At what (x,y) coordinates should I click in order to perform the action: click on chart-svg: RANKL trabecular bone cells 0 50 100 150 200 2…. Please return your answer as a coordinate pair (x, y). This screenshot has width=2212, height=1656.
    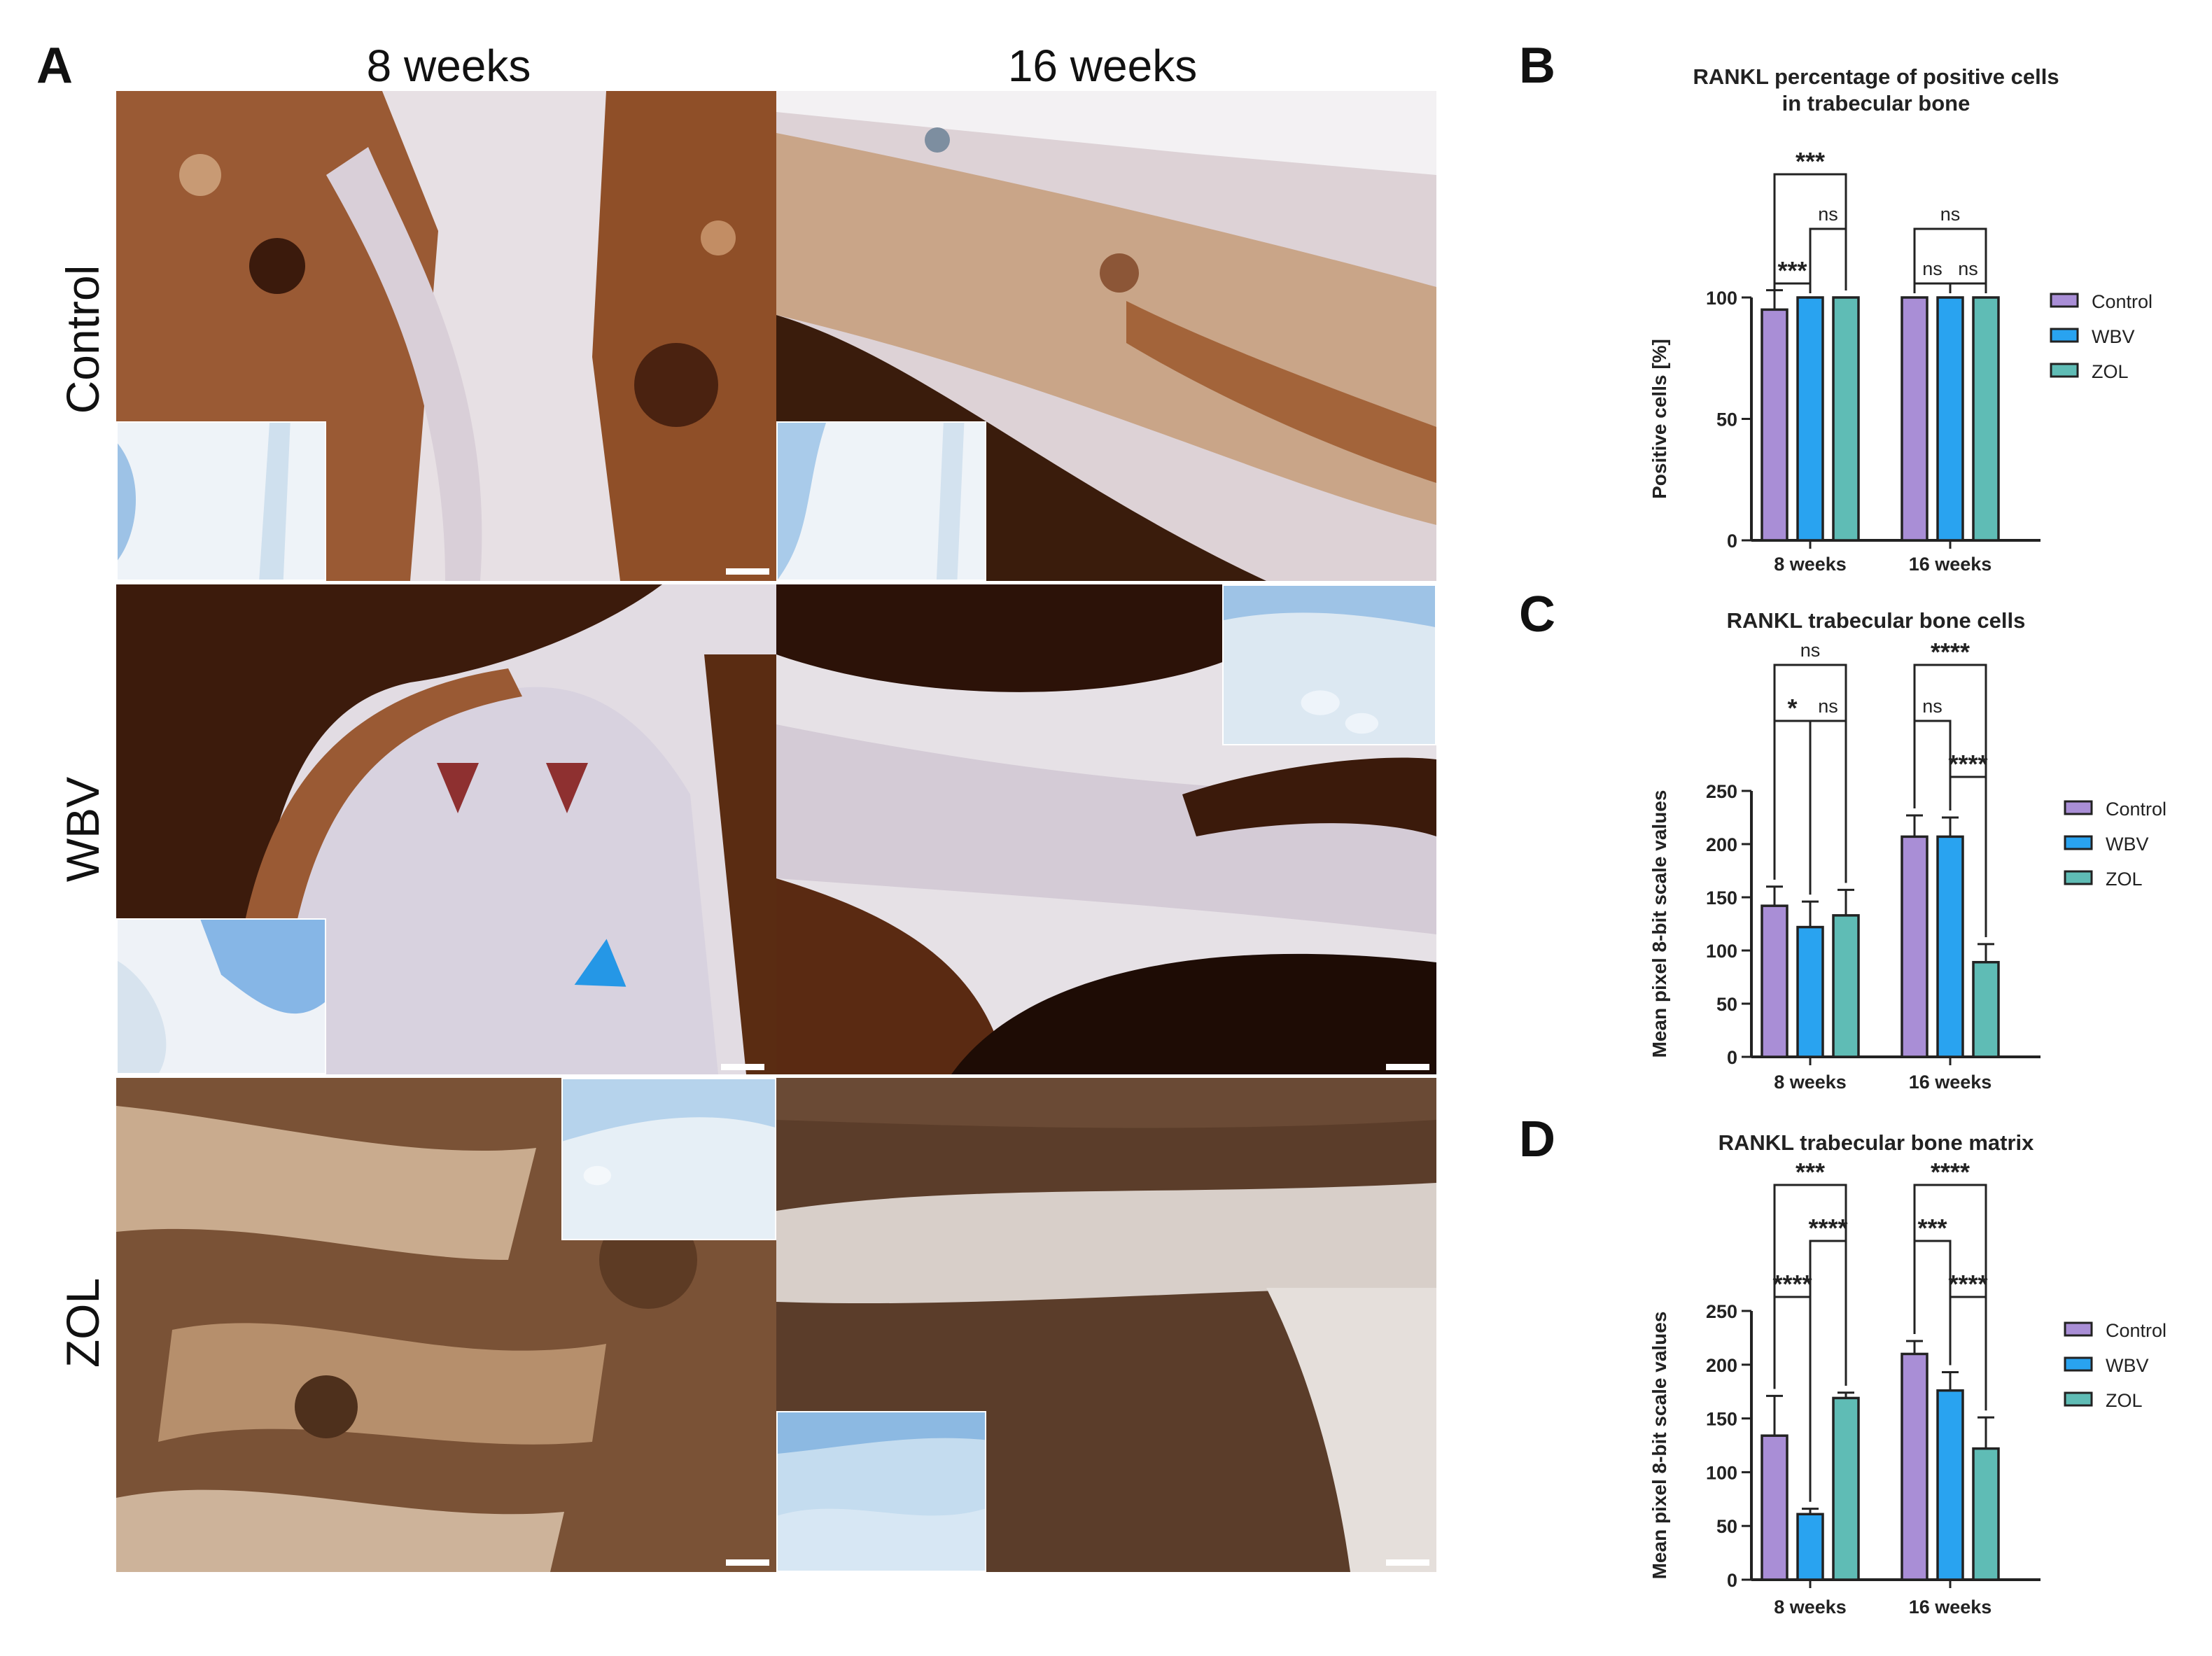
    Looking at the image, I should click on (1907, 850).